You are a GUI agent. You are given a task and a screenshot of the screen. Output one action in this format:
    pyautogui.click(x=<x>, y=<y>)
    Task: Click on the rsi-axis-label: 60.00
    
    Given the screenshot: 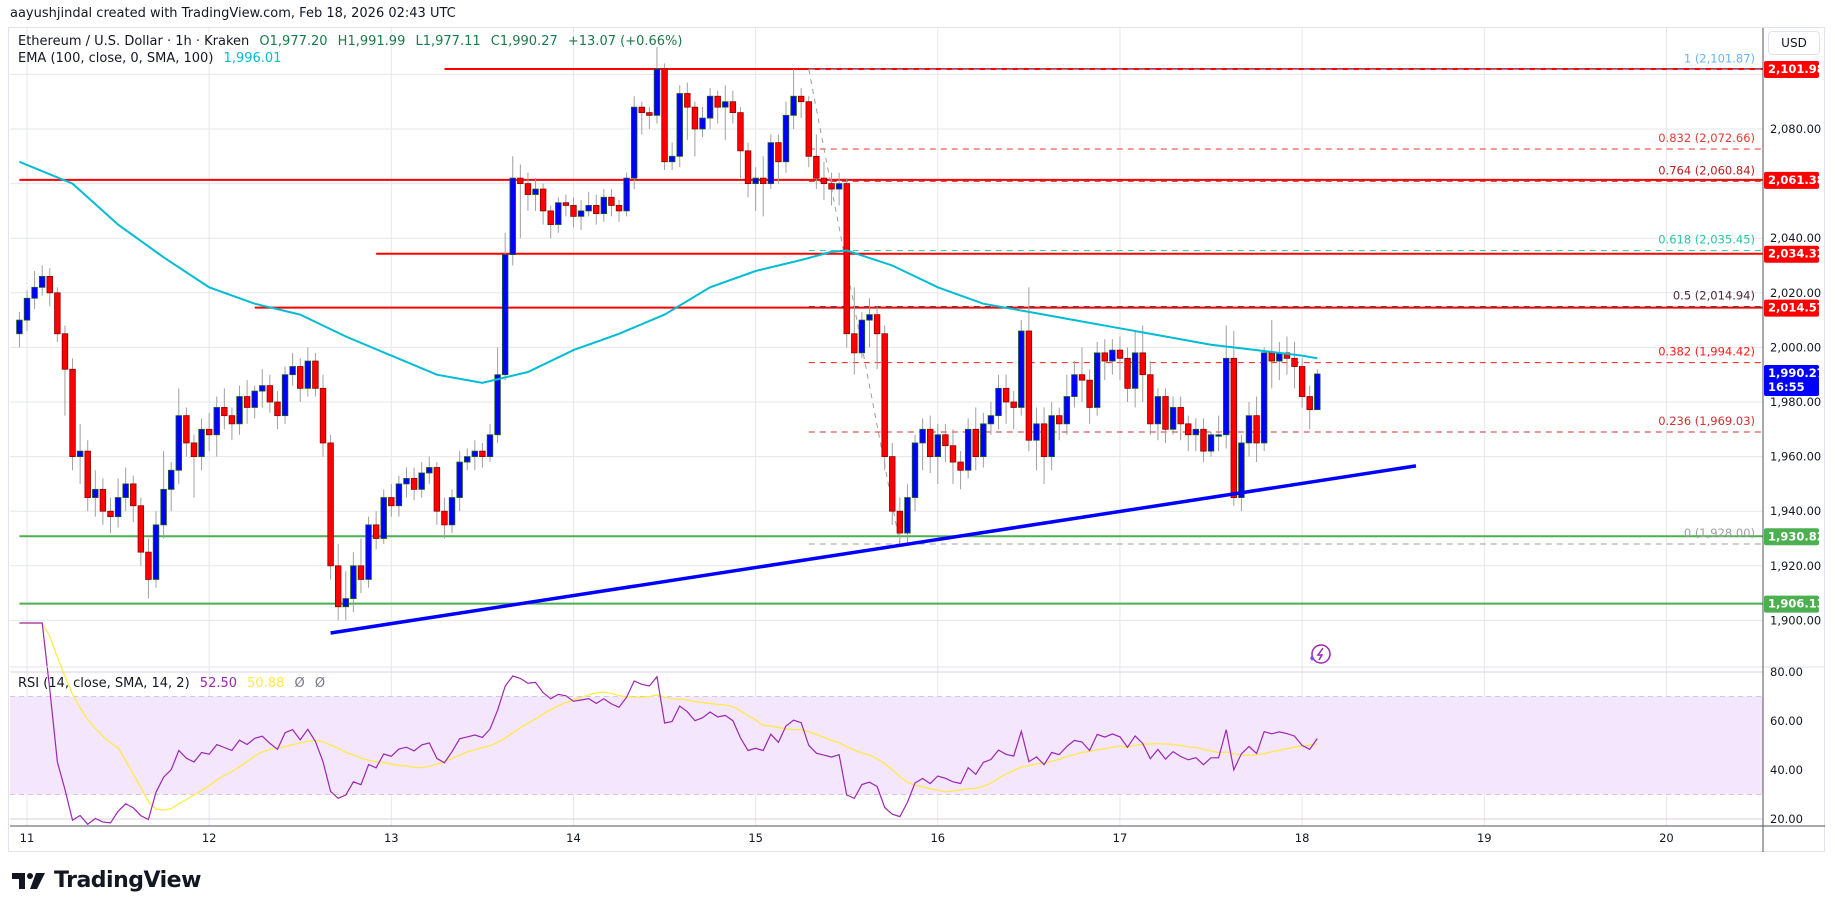 What is the action you would take?
    pyautogui.click(x=1786, y=721)
    